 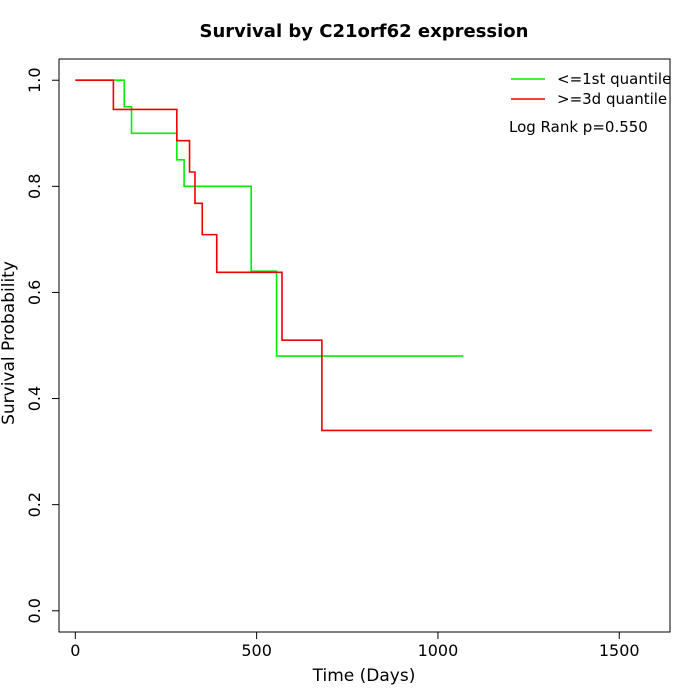 I want to click on legend-entry-label: >=3d quantile, so click(x=612, y=99).